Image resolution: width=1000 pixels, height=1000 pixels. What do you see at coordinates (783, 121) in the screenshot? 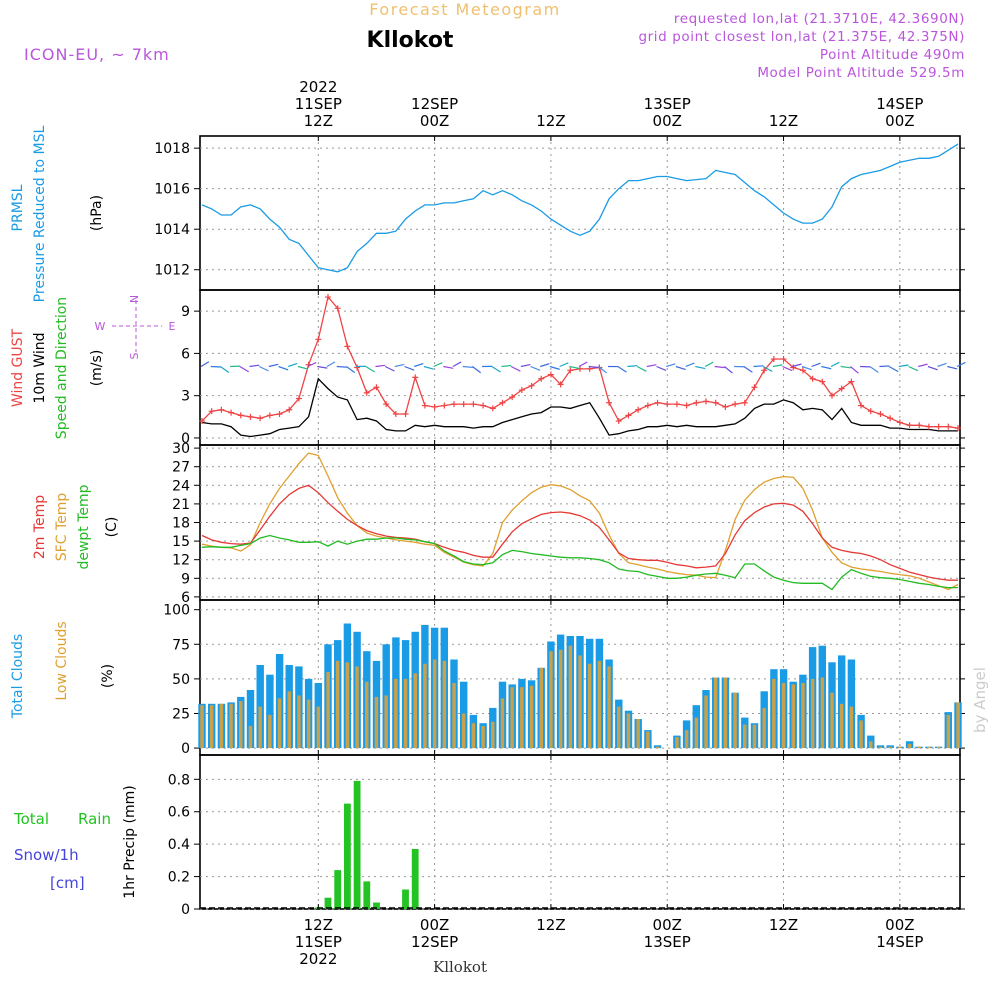
I see `top-time-label: 12Z` at bounding box center [783, 121].